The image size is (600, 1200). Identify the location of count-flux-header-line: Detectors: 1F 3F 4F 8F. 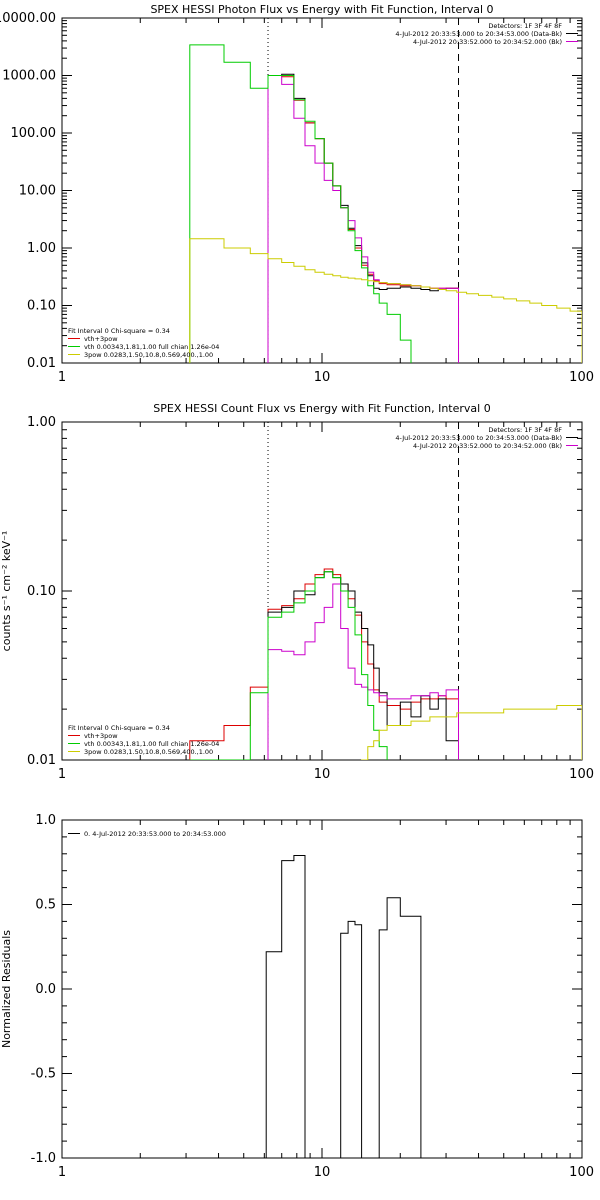
(525, 430).